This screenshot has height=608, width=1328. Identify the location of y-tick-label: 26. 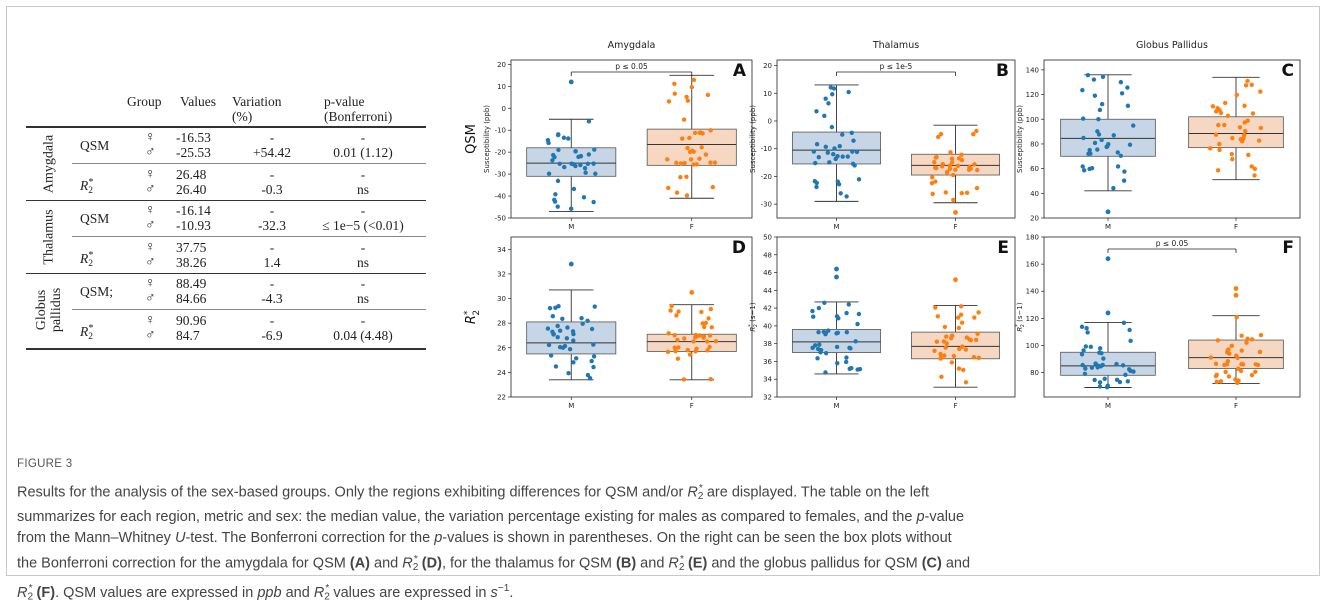
(501, 348).